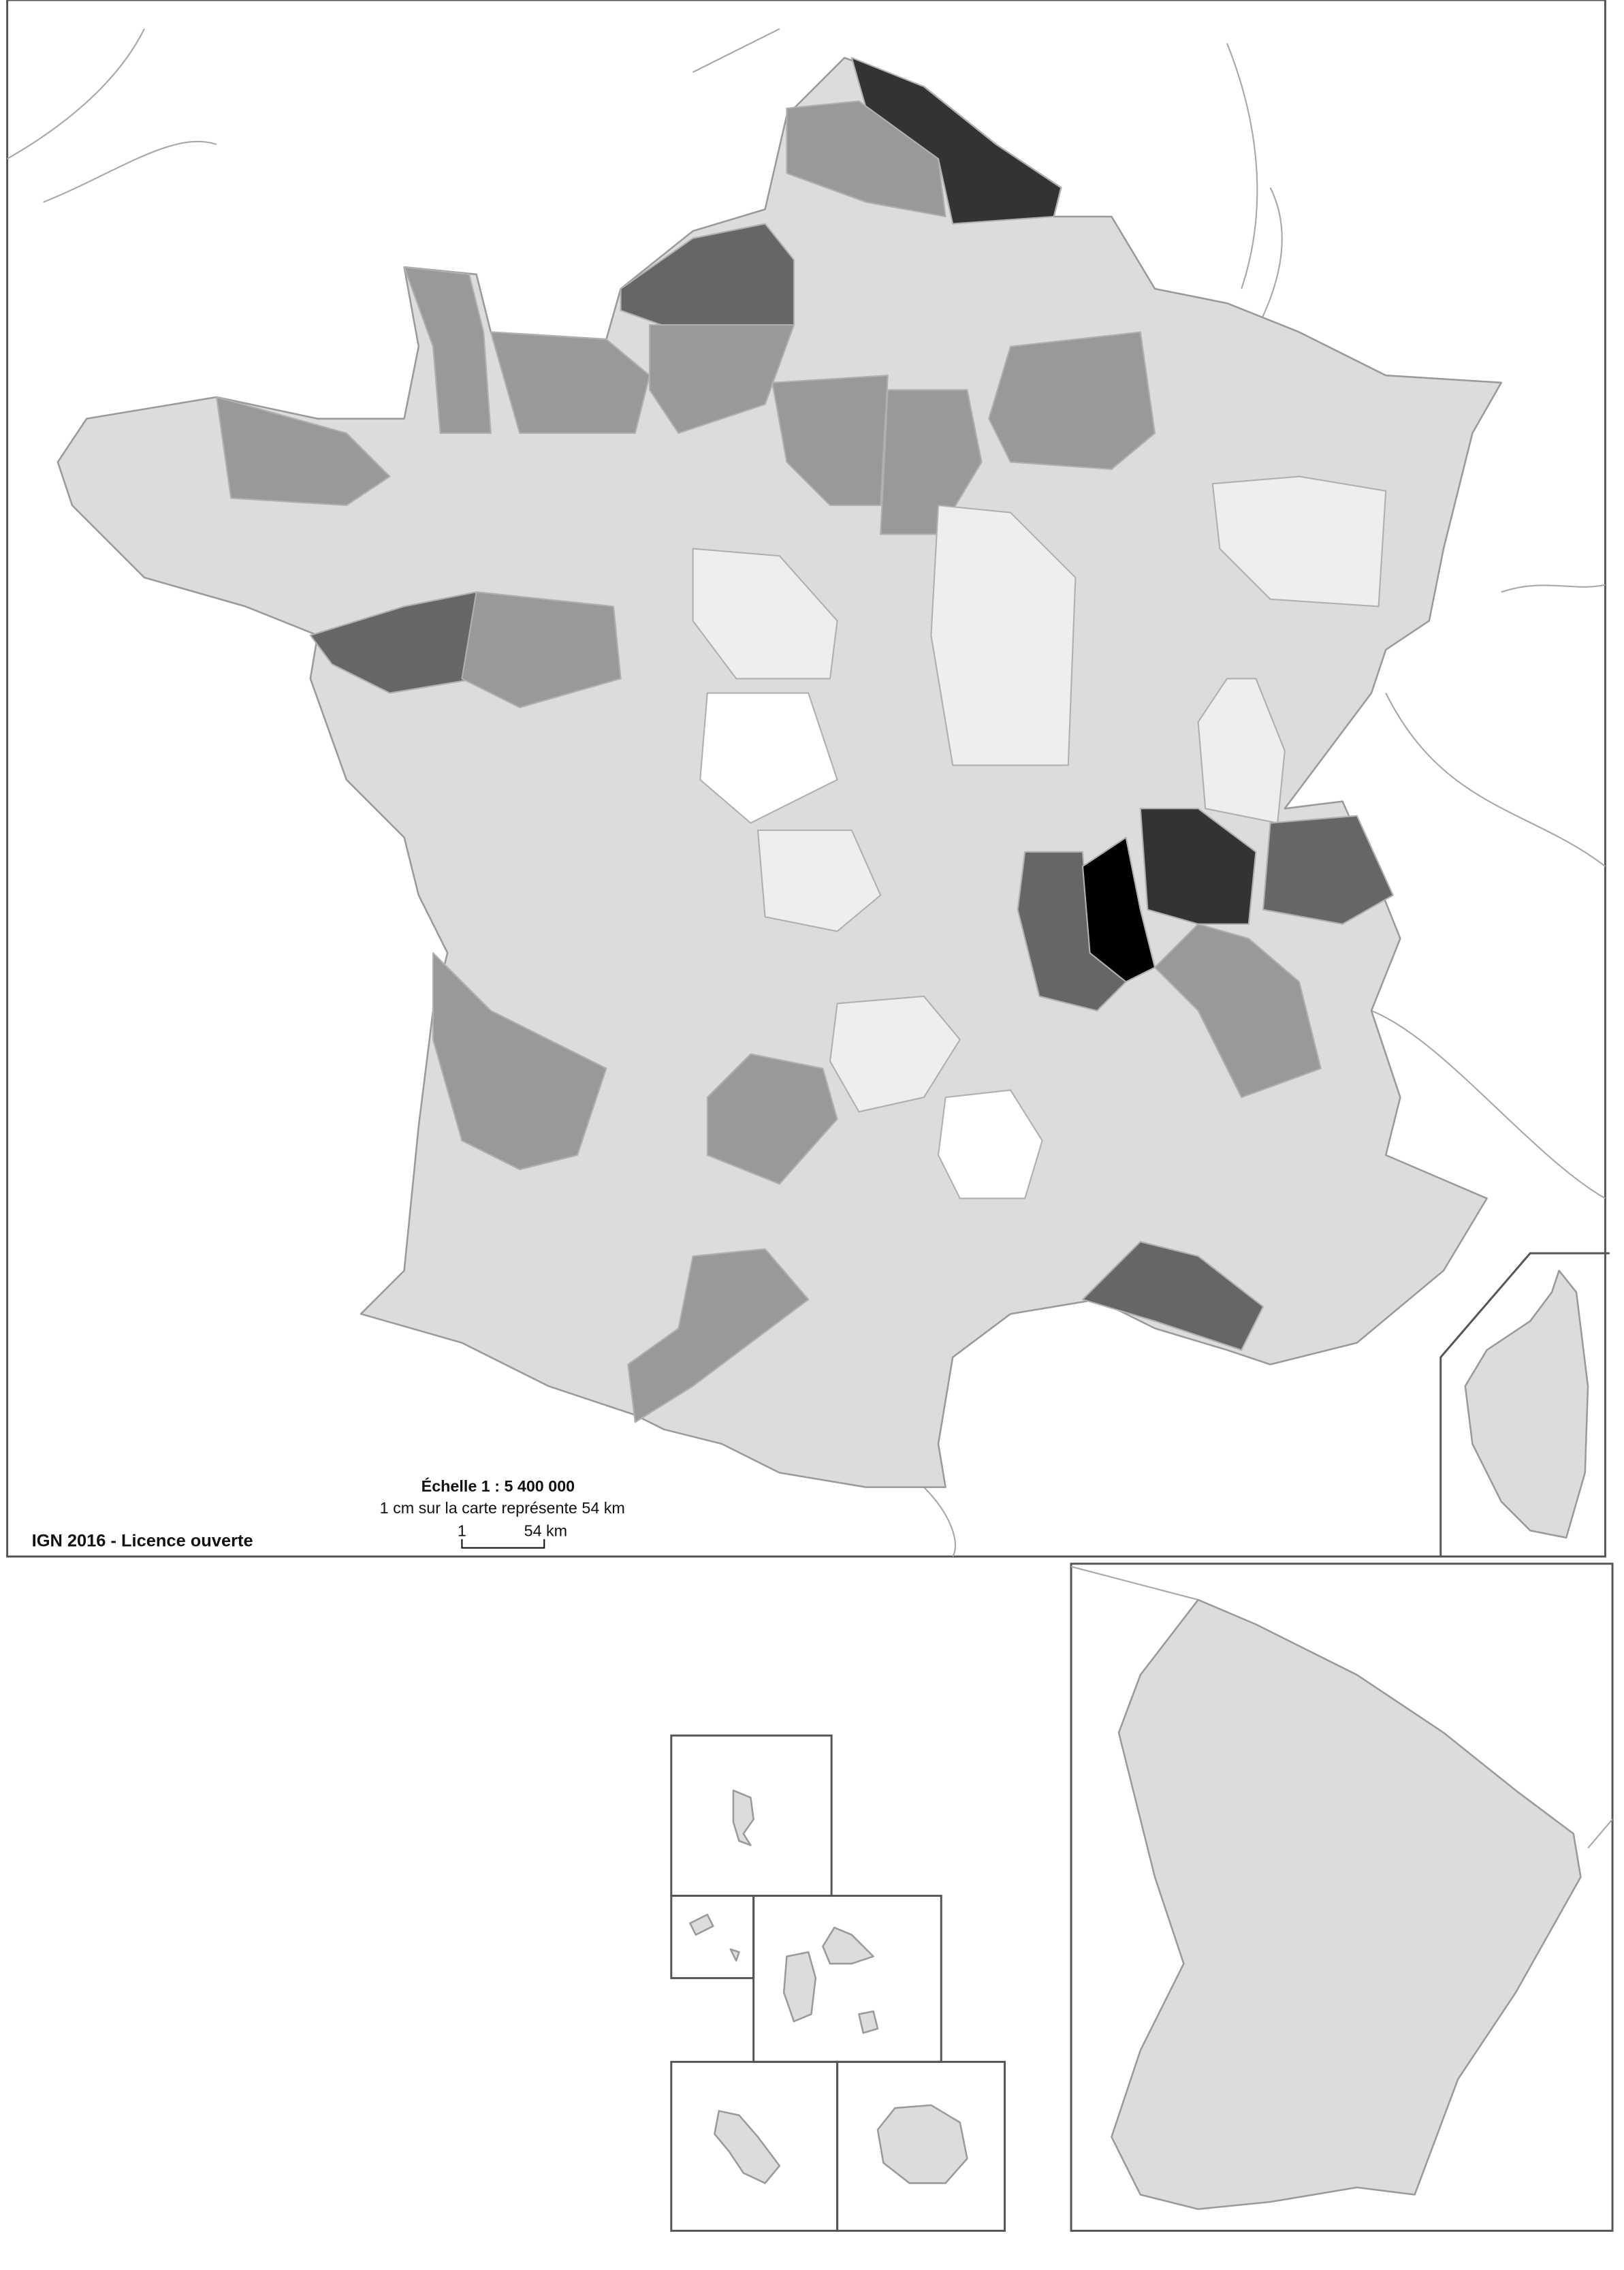 The height and width of the screenshot is (2270, 1624). I want to click on dept-gironde, so click(519, 1062).